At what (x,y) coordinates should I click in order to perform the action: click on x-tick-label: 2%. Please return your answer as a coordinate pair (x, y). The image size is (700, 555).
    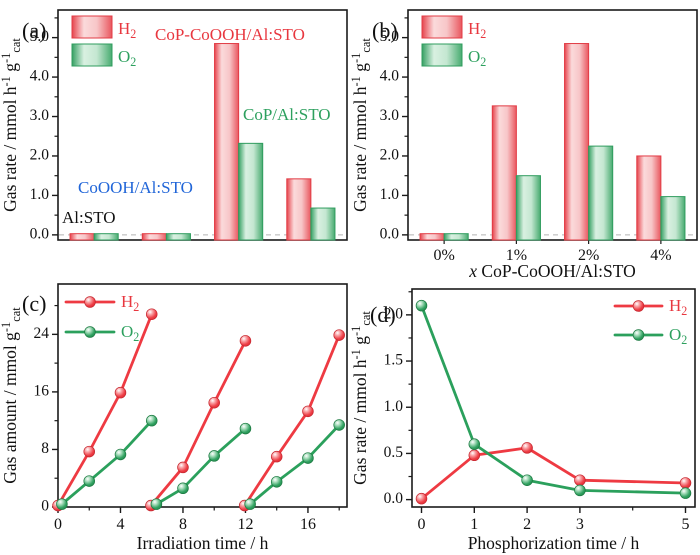
    Looking at the image, I should click on (588, 255).